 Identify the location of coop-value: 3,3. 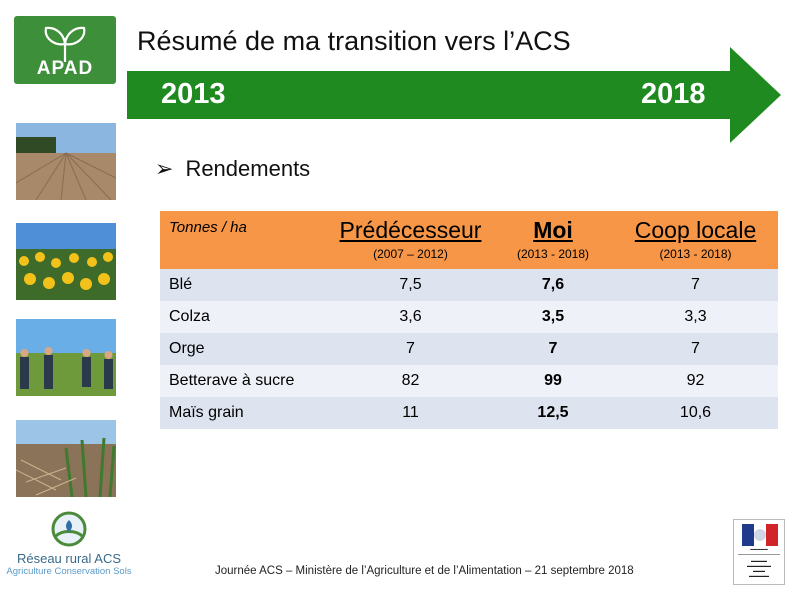
(695, 316).